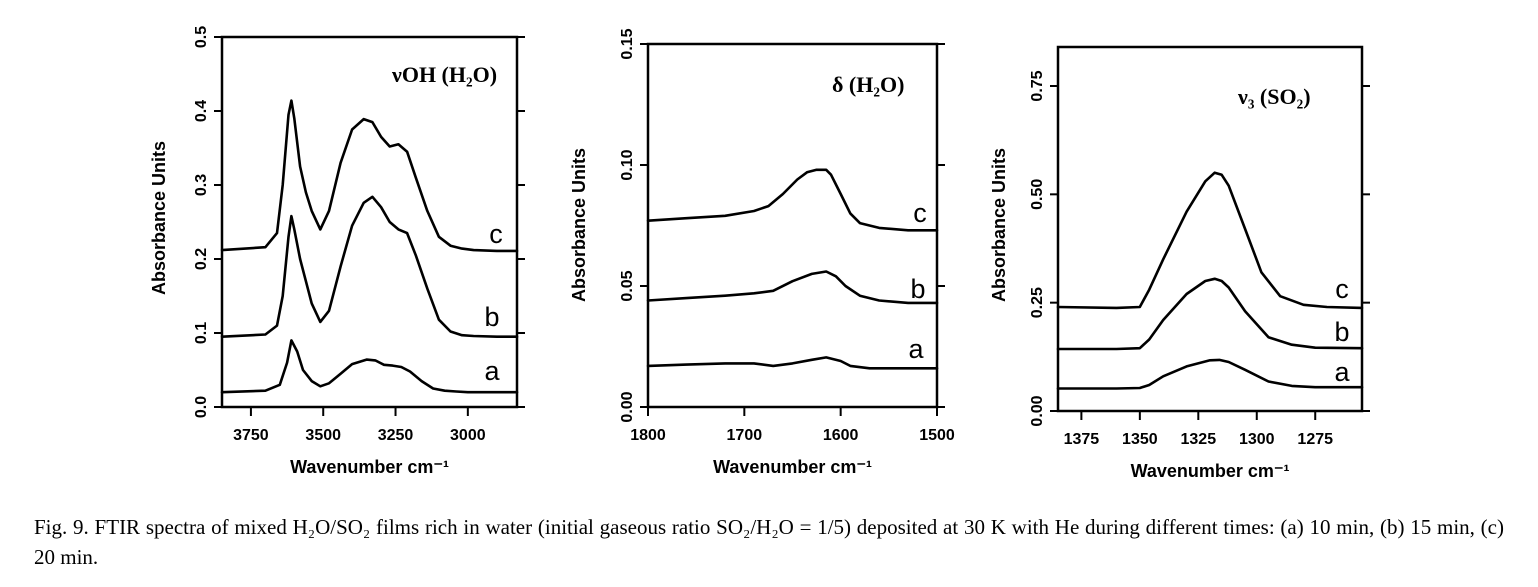 The width and height of the screenshot is (1538, 587). What do you see at coordinates (841, 435) in the screenshot?
I see `x-tick-label: 1600` at bounding box center [841, 435].